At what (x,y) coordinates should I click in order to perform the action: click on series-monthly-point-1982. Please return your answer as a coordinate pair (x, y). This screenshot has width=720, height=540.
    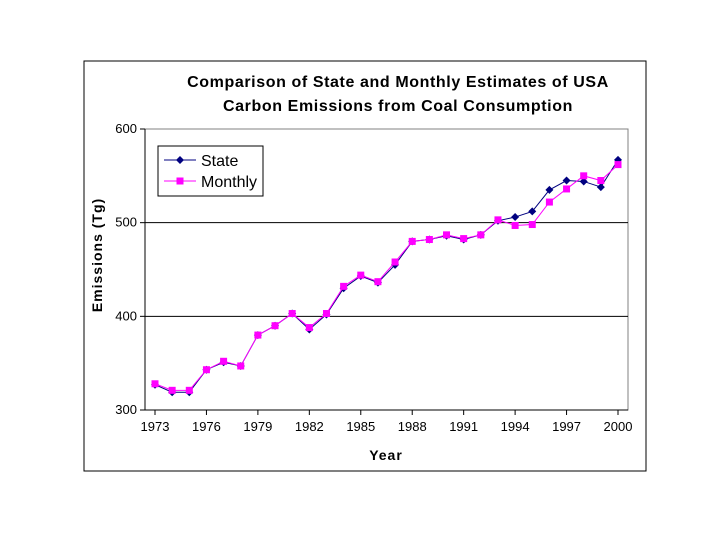
    Looking at the image, I should click on (309, 328).